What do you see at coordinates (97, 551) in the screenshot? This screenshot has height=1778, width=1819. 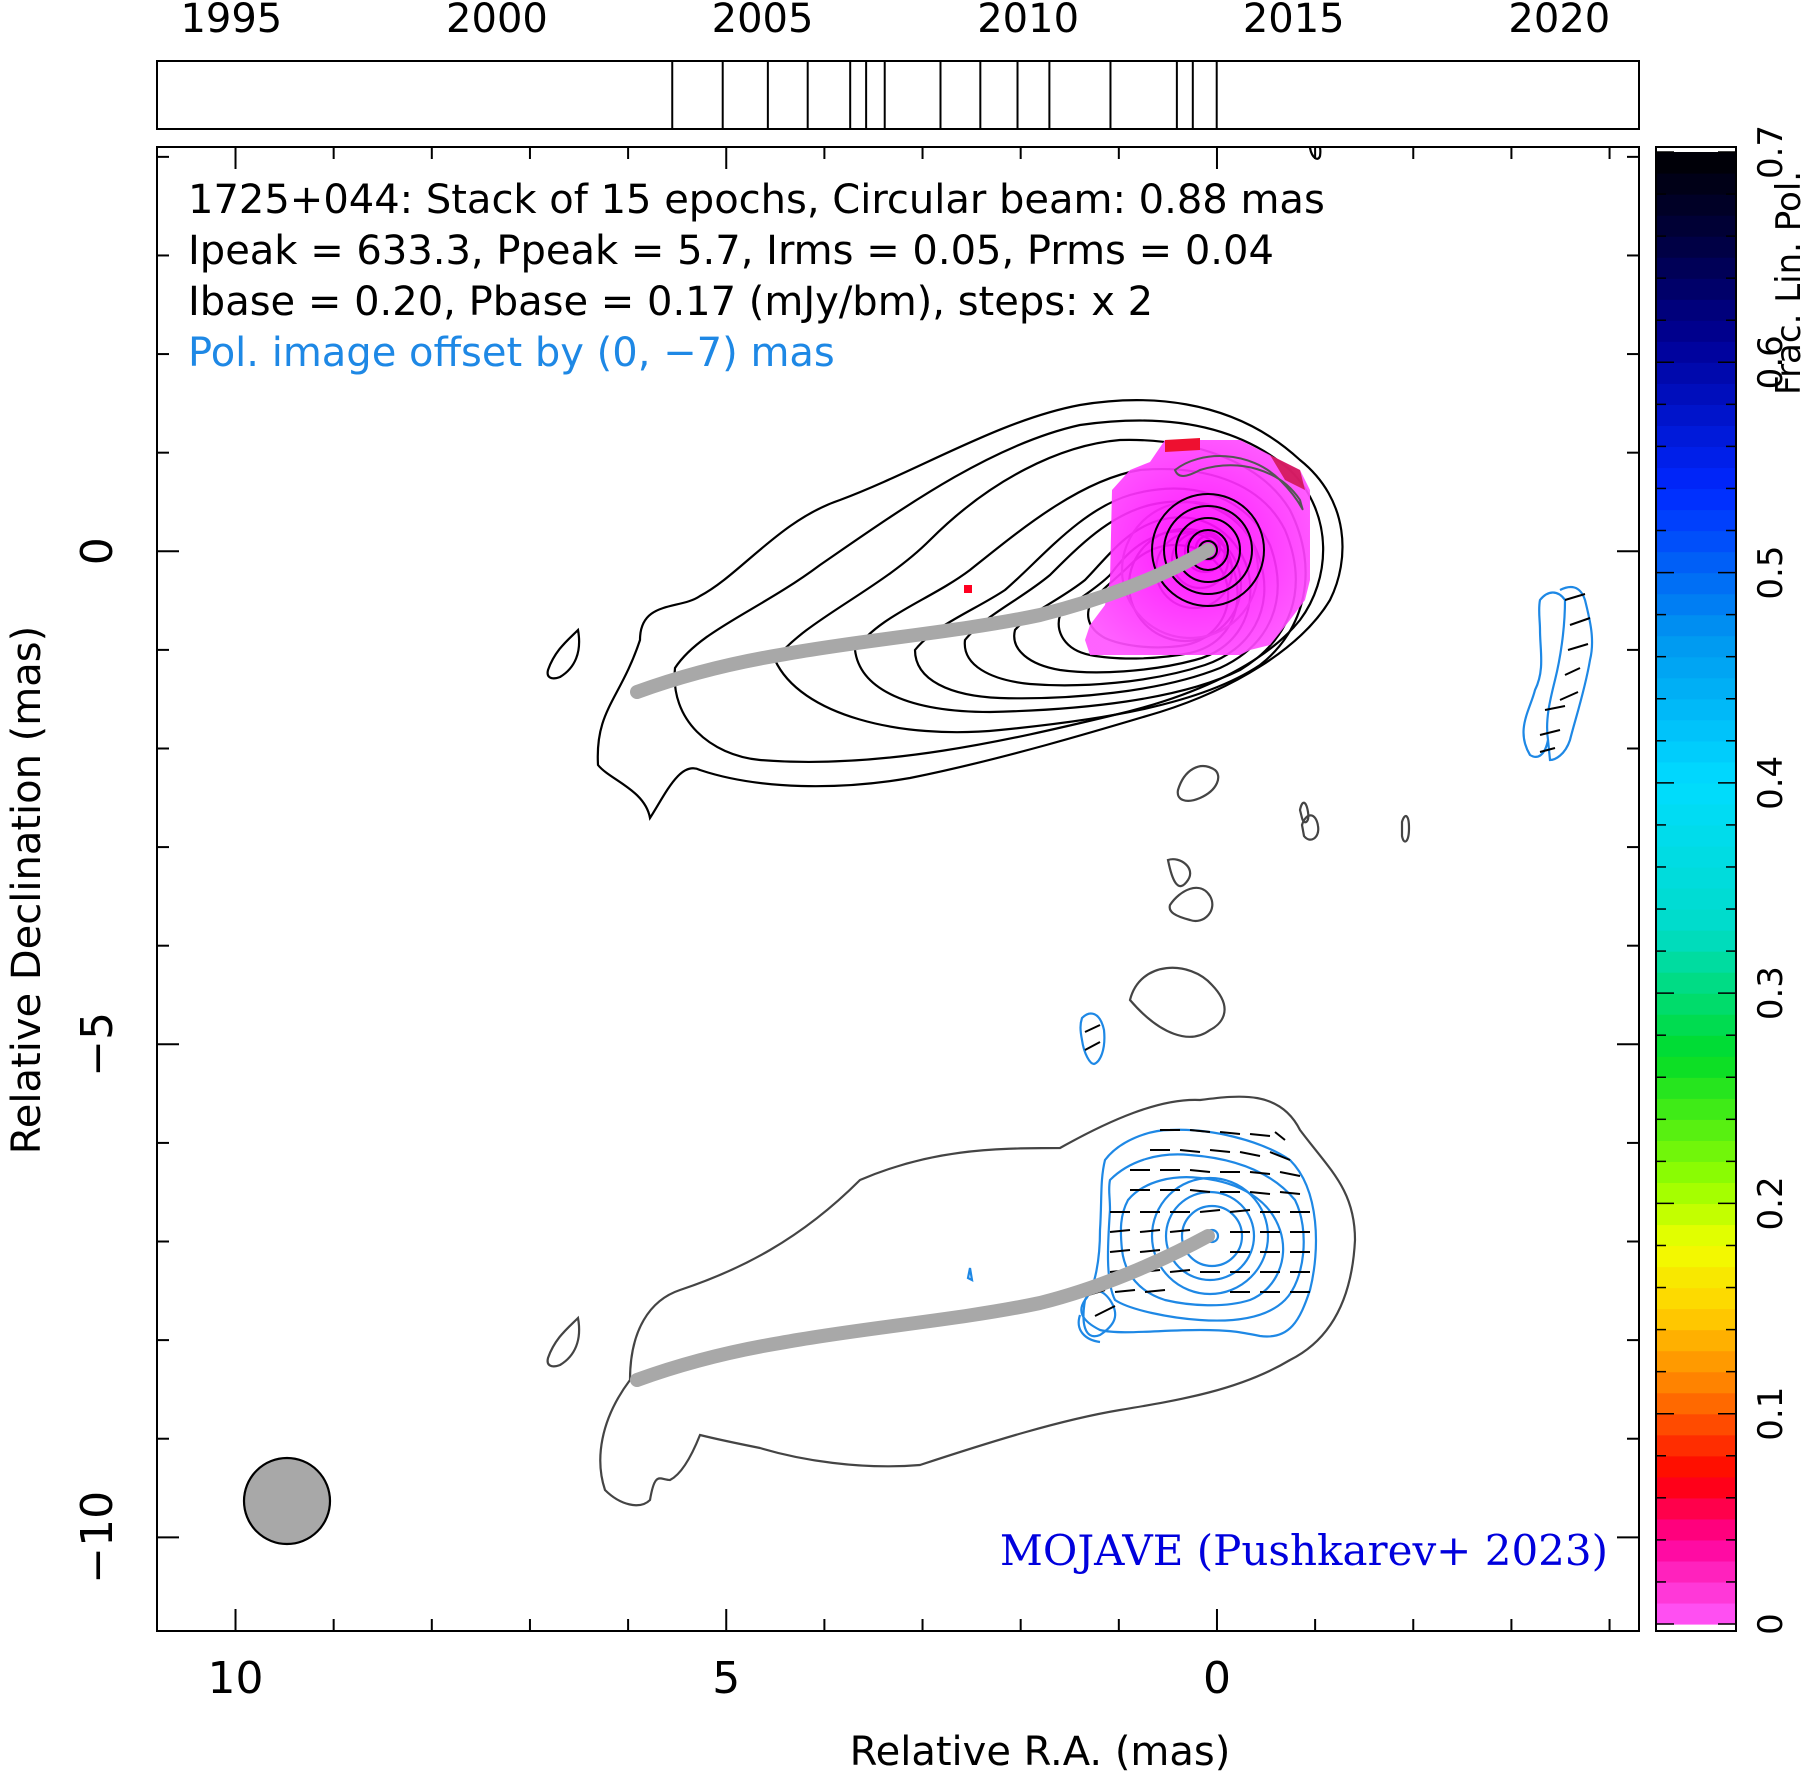 I see `y-tick-label: 0` at bounding box center [97, 551].